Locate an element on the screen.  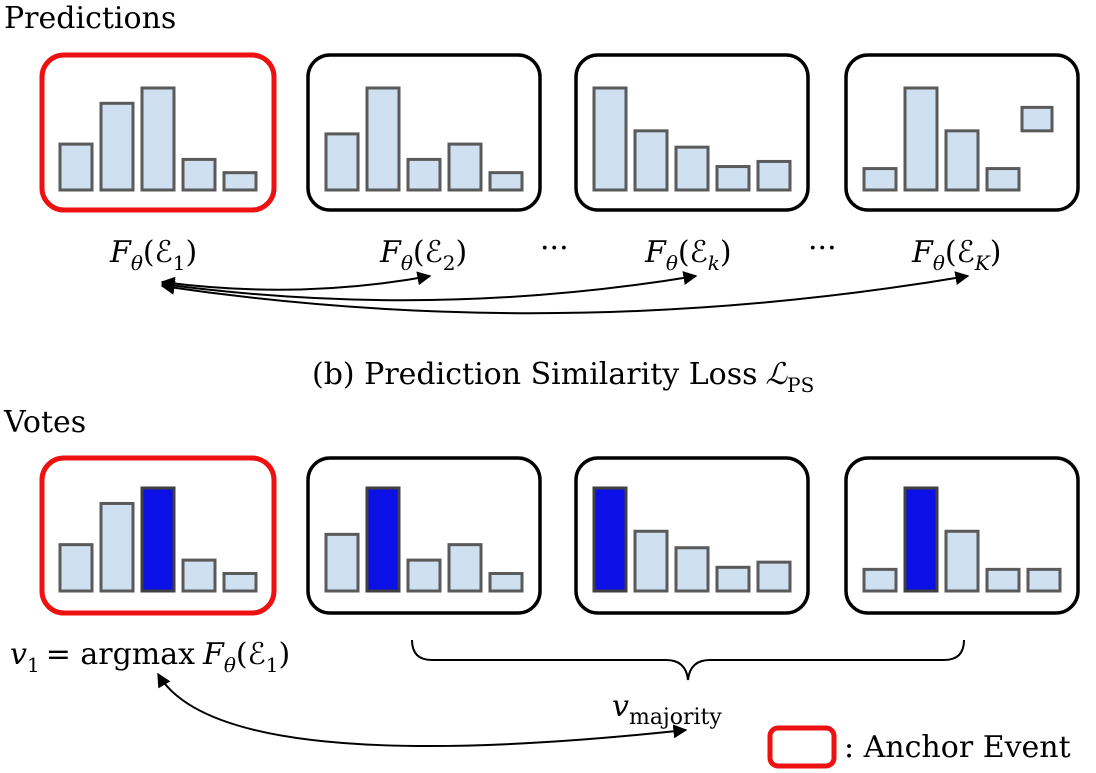
majority-brace is located at coordinates (688, 660).